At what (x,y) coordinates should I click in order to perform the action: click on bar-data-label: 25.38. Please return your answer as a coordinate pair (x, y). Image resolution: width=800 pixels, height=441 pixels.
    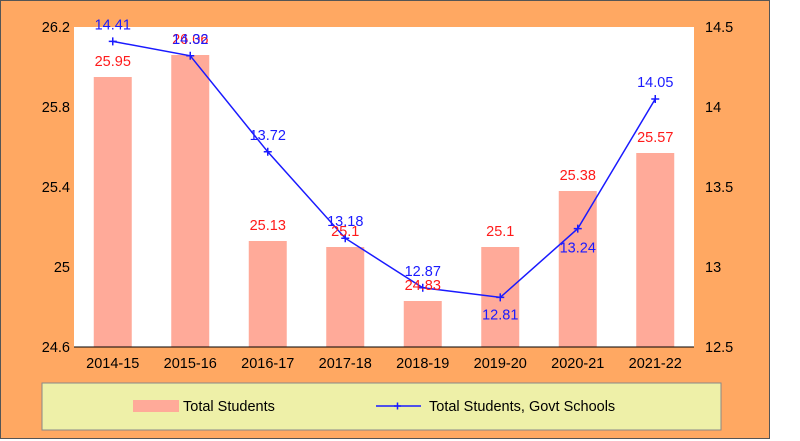
    Looking at the image, I should click on (578, 176).